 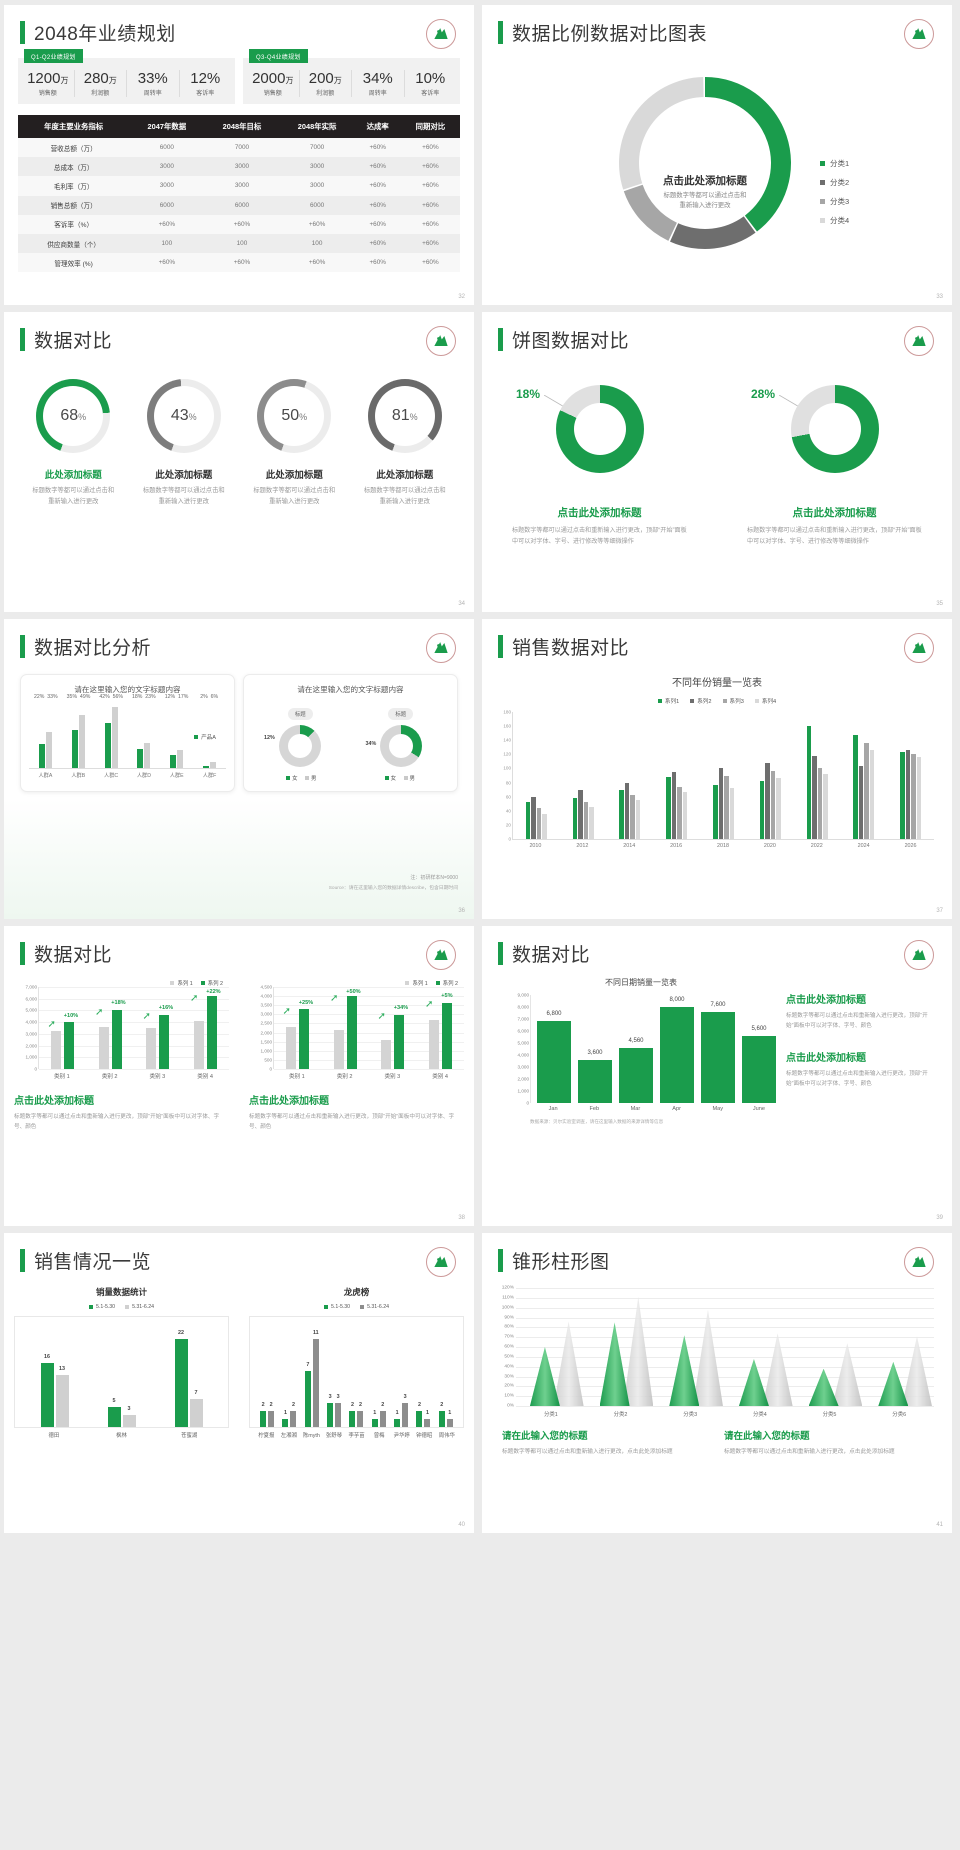 What do you see at coordinates (266, 996) in the screenshot?
I see `y-tick: 4,000` at bounding box center [266, 996].